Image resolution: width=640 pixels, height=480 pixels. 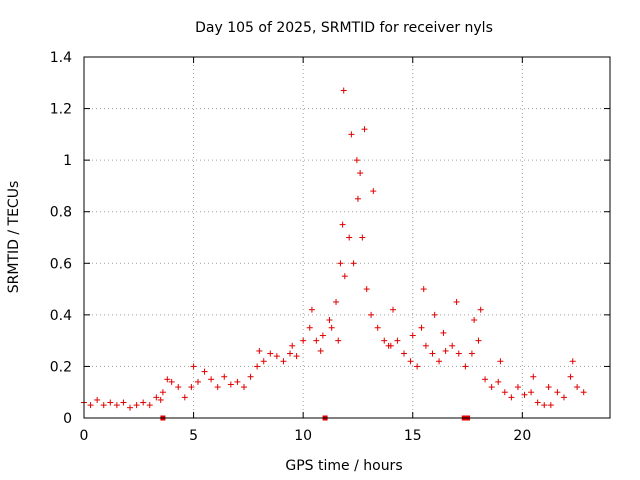 What do you see at coordinates (343, 466) in the screenshot?
I see `x-axis-label: GPS time / hours` at bounding box center [343, 466].